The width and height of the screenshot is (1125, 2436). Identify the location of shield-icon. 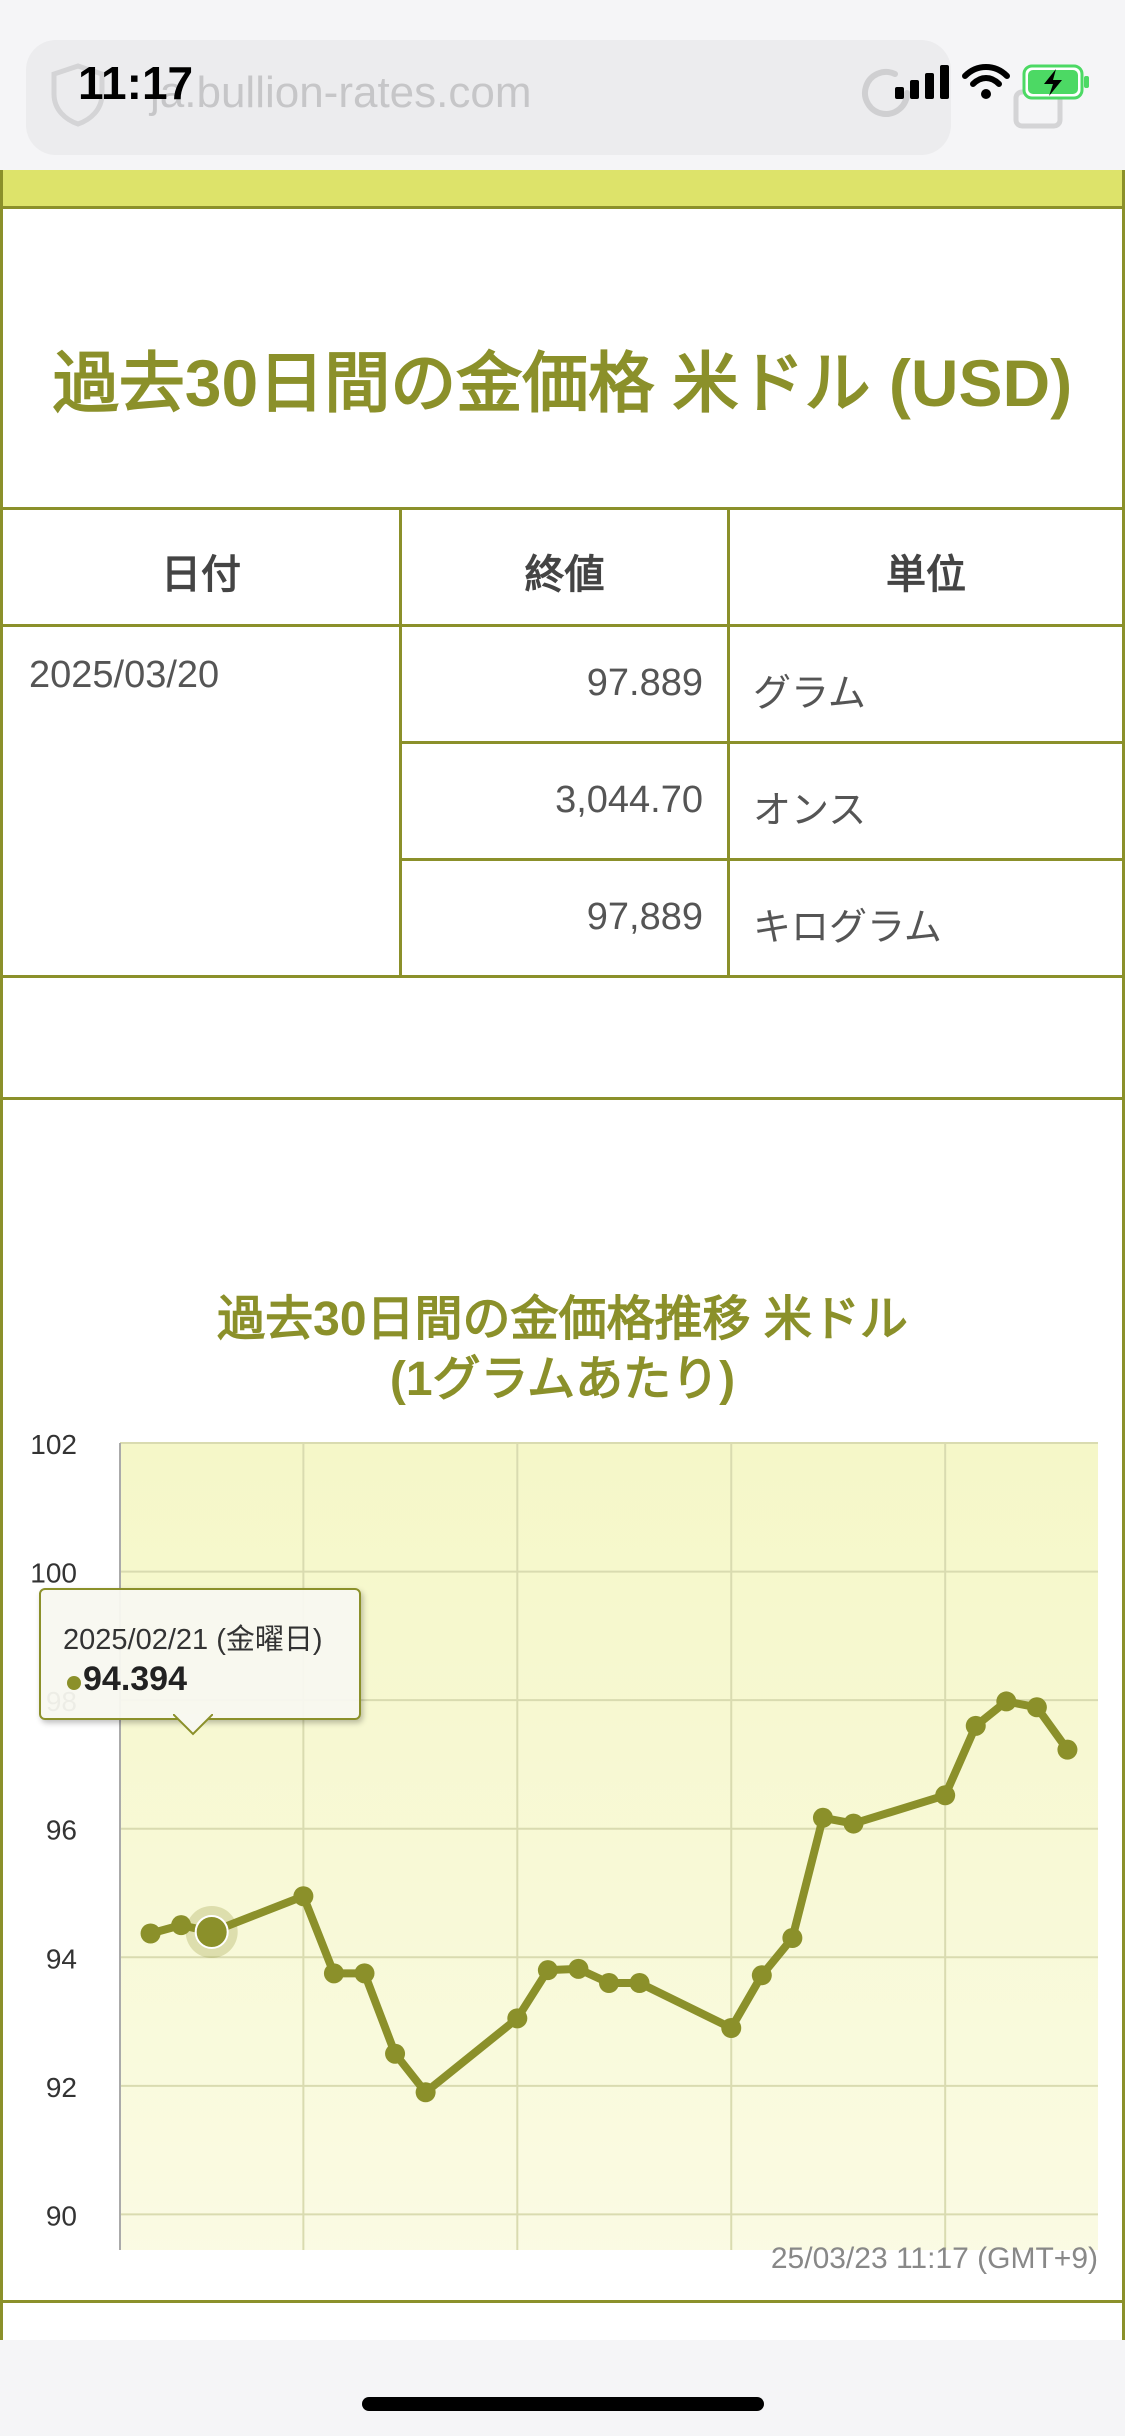
(78, 95).